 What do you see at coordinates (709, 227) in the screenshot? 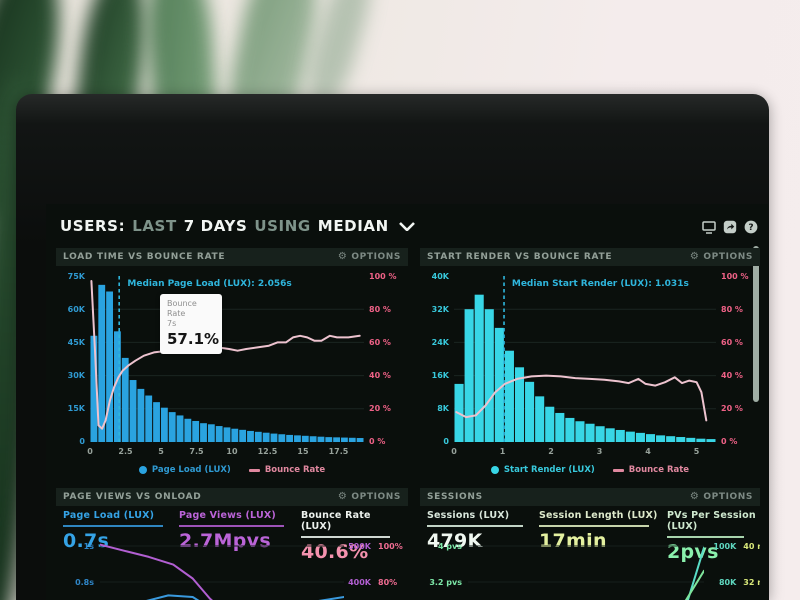
I see `display-icon` at bounding box center [709, 227].